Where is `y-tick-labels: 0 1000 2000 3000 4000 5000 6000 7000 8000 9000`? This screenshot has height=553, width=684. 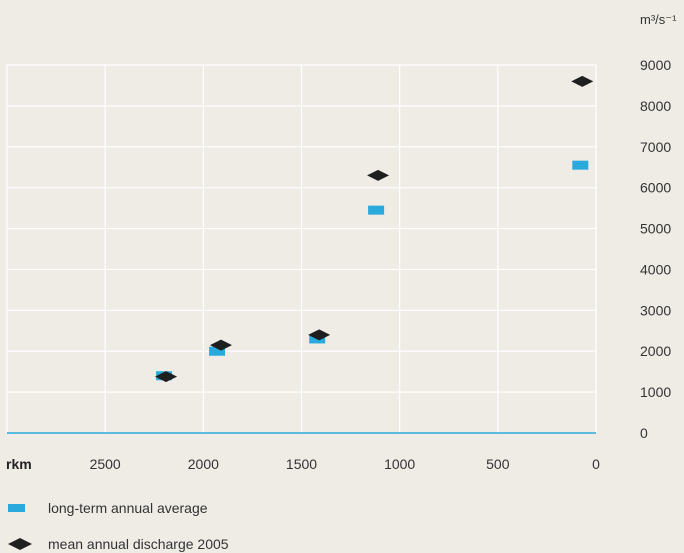
y-tick-labels: 0 1000 2000 3000 4000 5000 6000 7000 8000 9000 is located at coordinates (655, 249).